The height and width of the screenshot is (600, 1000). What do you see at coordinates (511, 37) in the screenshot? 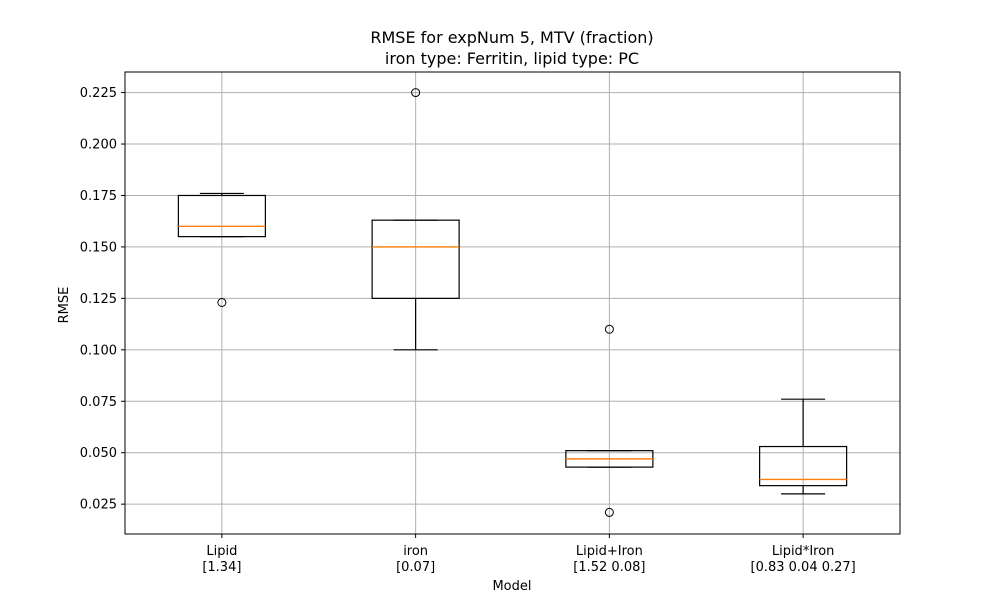
I see `chart-title: RMSE for expNum 5, MTV (fraction)` at bounding box center [511, 37].